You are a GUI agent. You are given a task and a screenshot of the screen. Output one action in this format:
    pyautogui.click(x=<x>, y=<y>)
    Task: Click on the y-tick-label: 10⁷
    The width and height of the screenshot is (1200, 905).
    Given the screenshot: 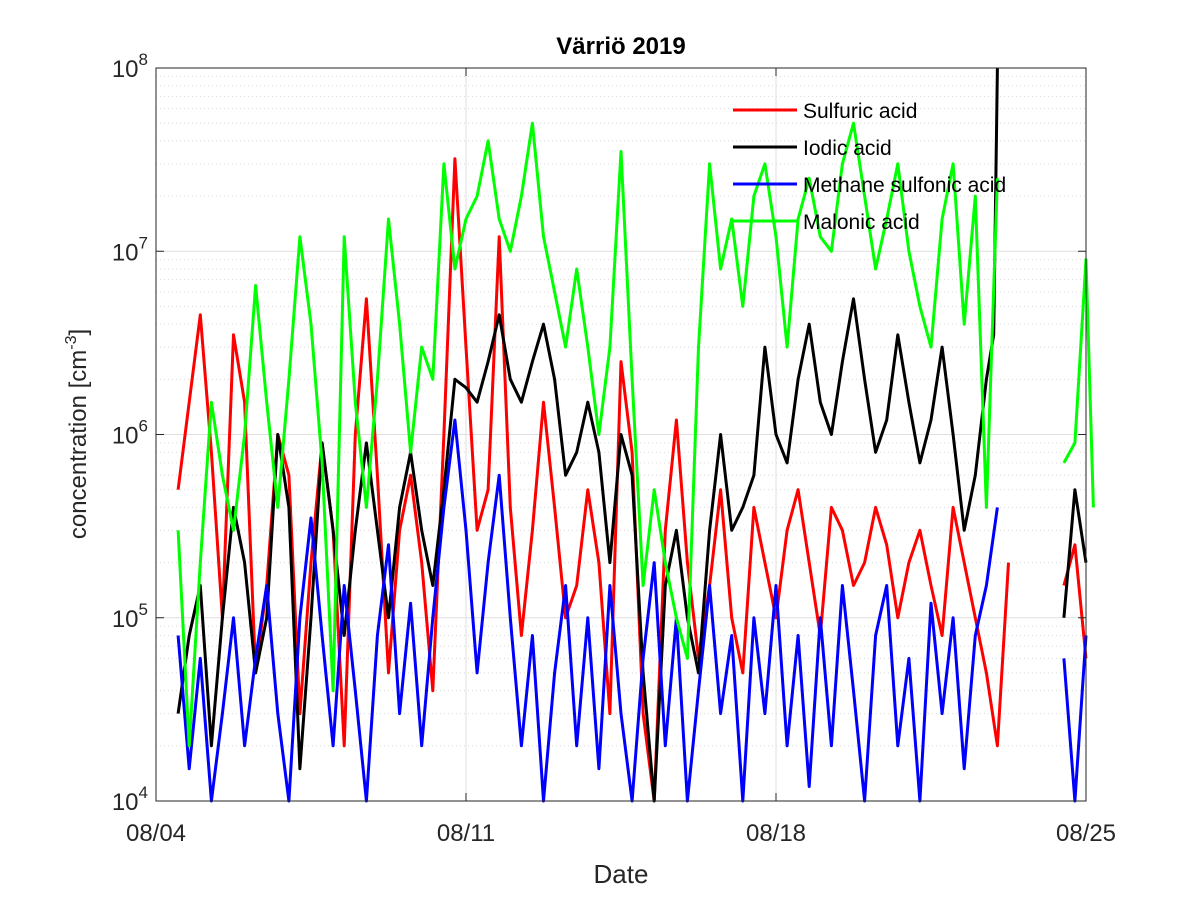 What is the action you would take?
    pyautogui.click(x=130, y=249)
    